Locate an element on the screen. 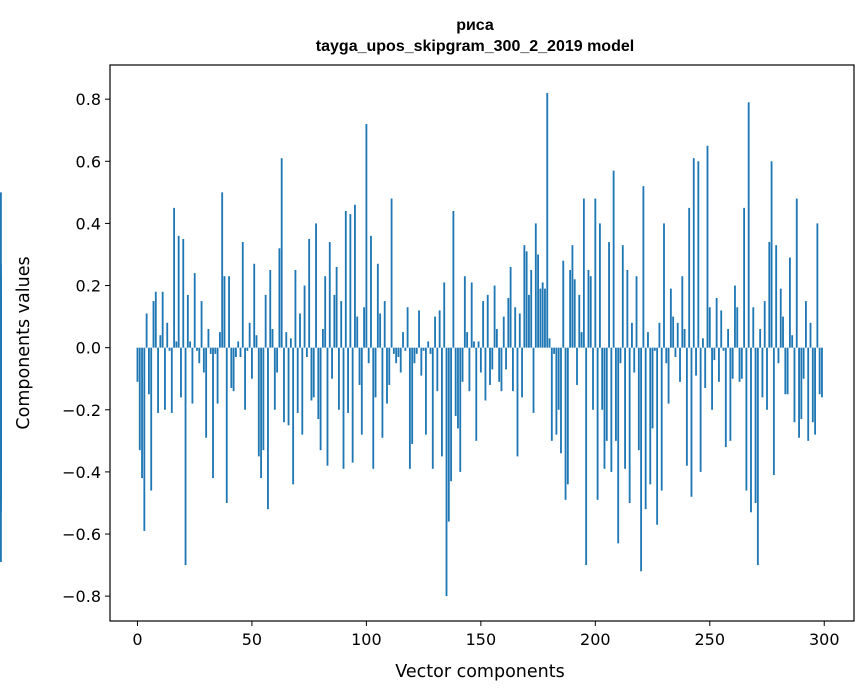 Image resolution: width=867 pixels, height=696 pixels. y-tick-label-1: −0.6 is located at coordinates (81, 534).